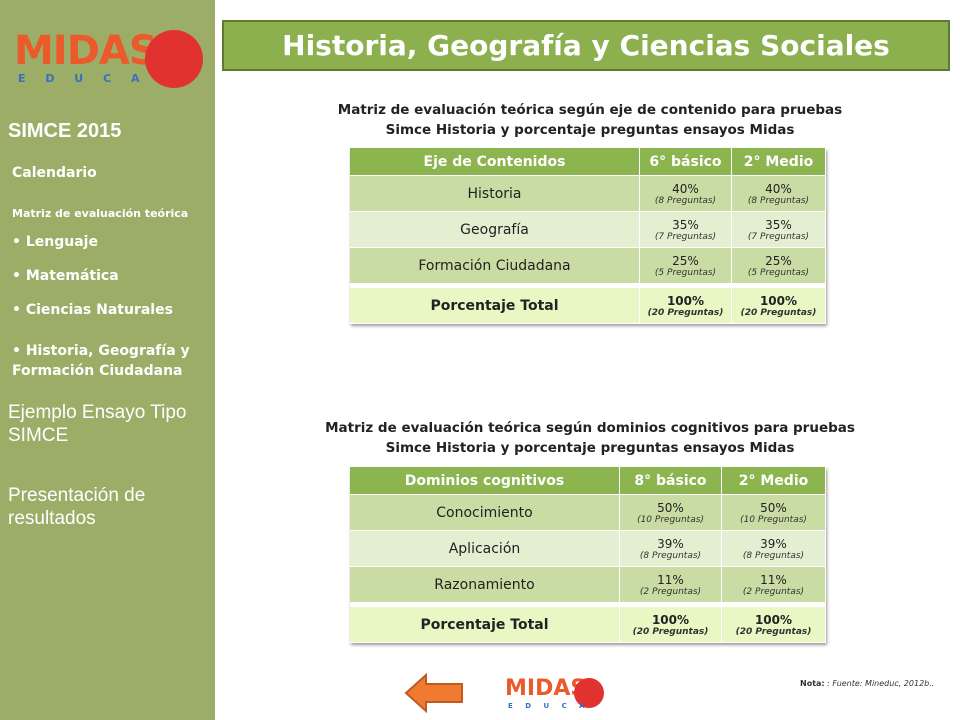 Image resolution: width=960 pixels, height=720 pixels. What do you see at coordinates (77, 507) in the screenshot?
I see `menu-link: Presentación de resultados` at bounding box center [77, 507].